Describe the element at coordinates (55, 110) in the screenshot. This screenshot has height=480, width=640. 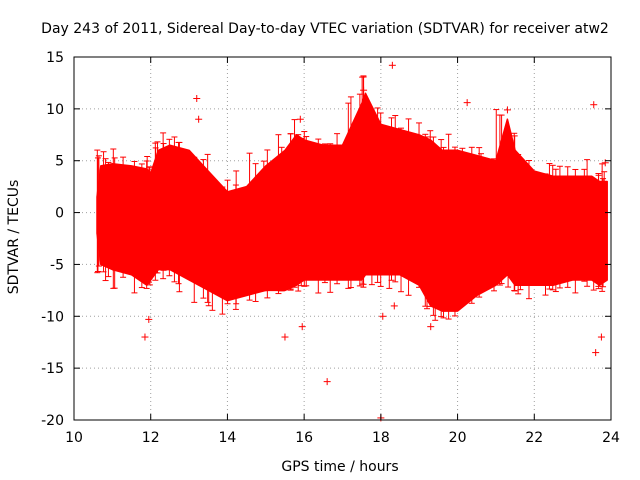
I see `y-tick-label: 10` at that location.